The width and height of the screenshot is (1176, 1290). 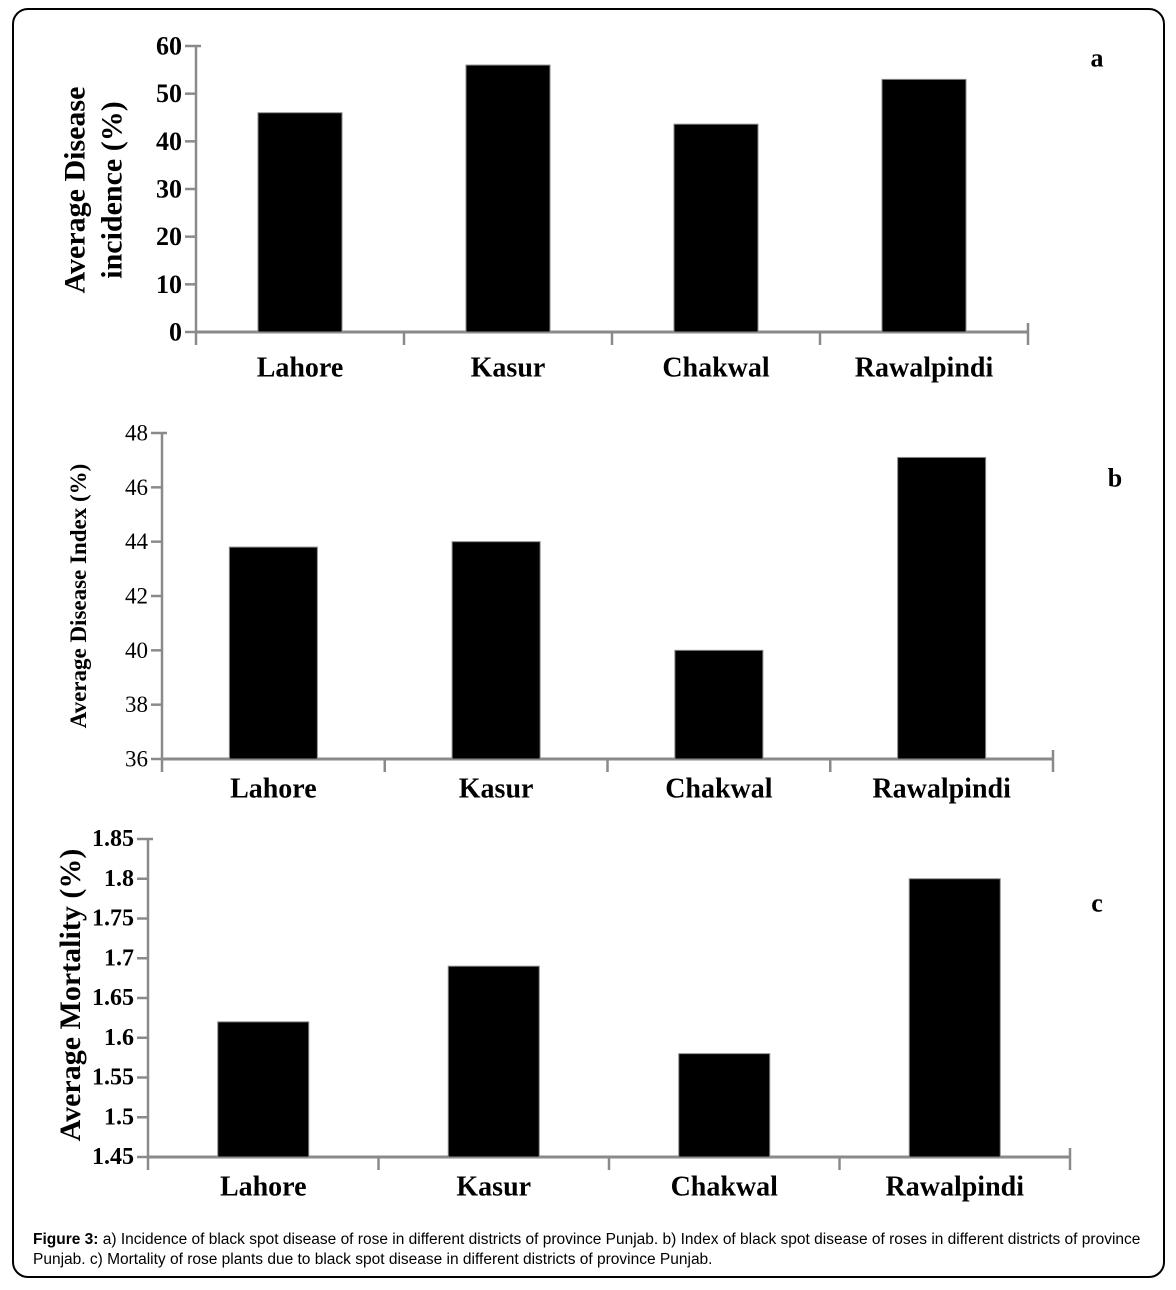 What do you see at coordinates (119, 1117) in the screenshot?
I see `y-tick-label-c: 1.5` at bounding box center [119, 1117].